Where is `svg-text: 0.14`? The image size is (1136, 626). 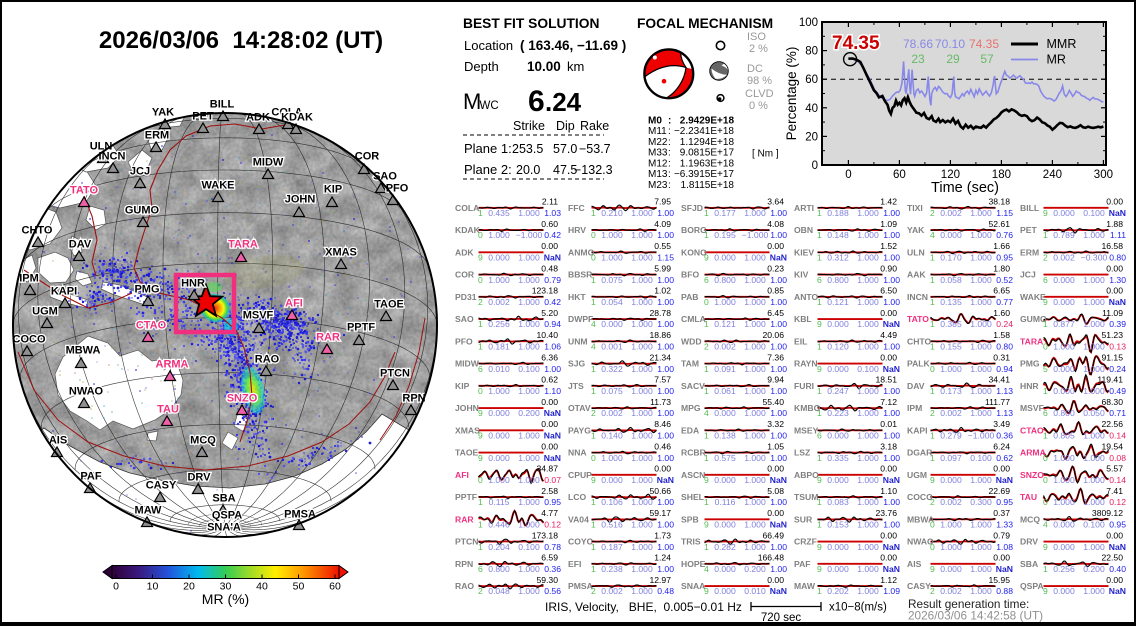 svg-text: 0.14 is located at coordinates (1117, 436).